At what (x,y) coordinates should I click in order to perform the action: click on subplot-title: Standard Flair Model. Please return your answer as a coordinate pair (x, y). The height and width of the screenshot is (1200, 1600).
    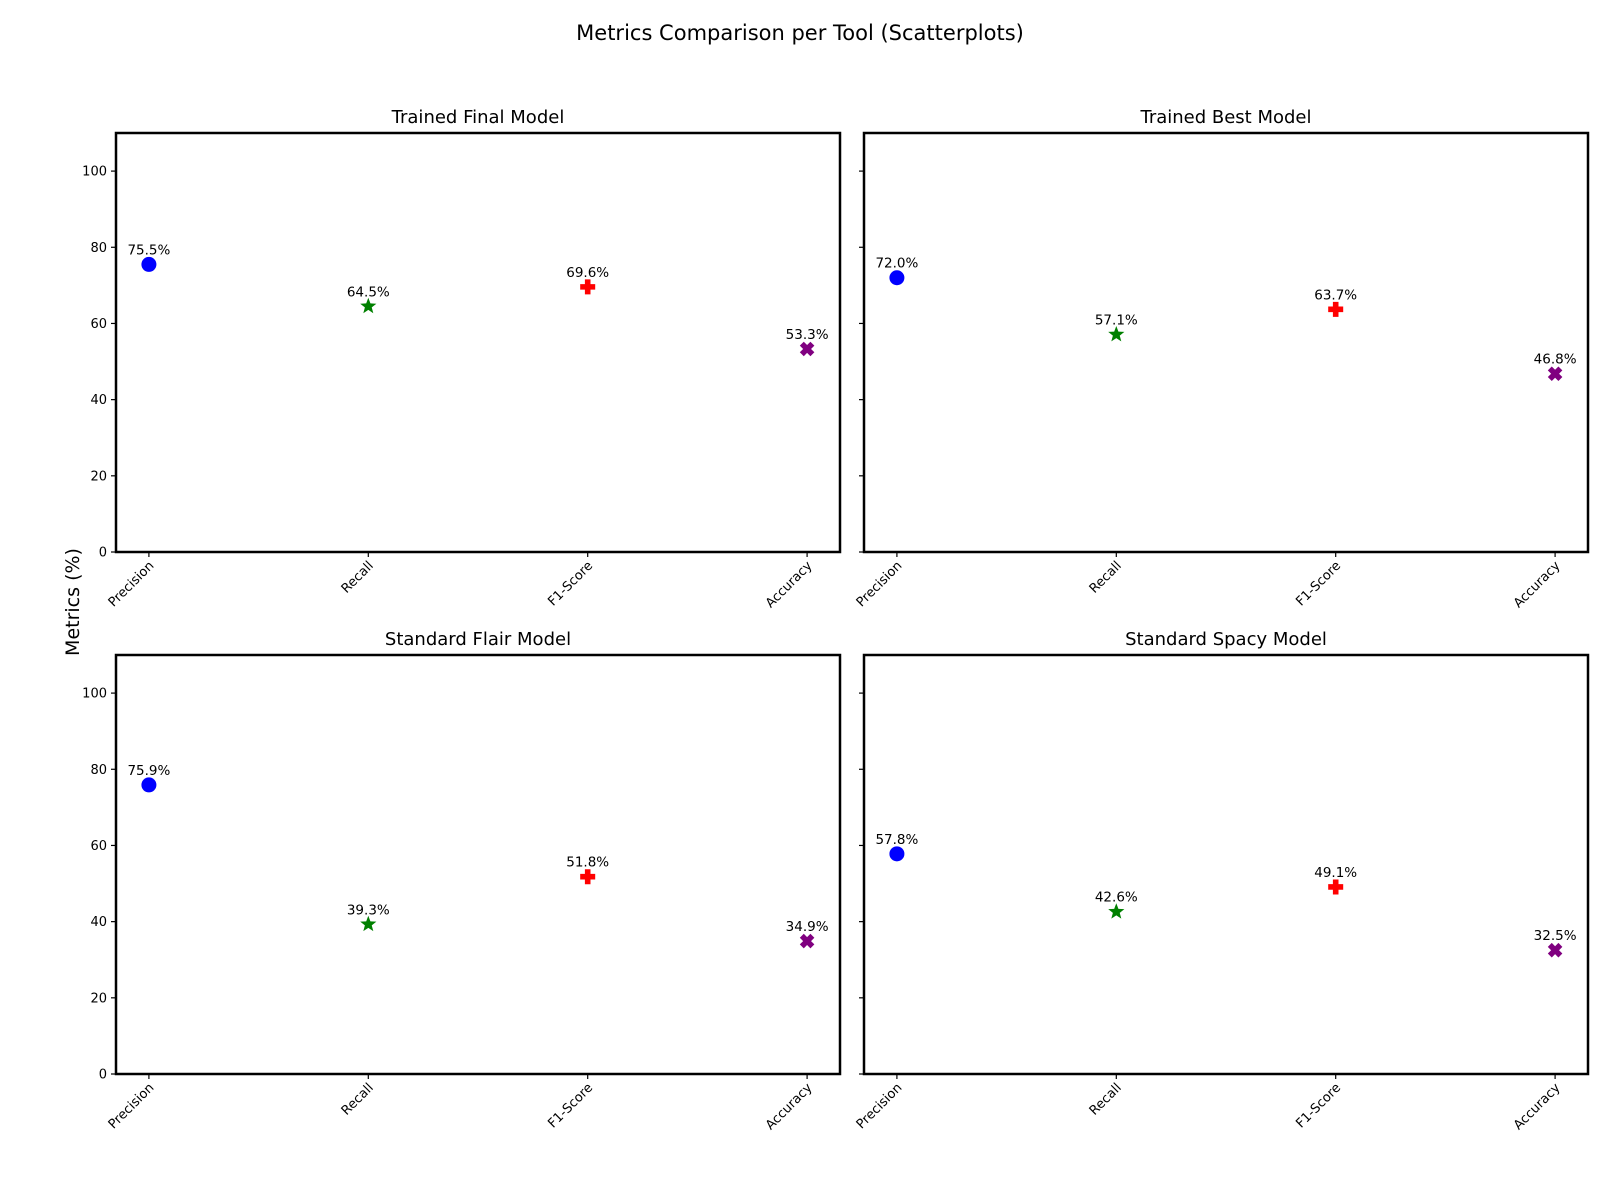
    Looking at the image, I should click on (478, 639).